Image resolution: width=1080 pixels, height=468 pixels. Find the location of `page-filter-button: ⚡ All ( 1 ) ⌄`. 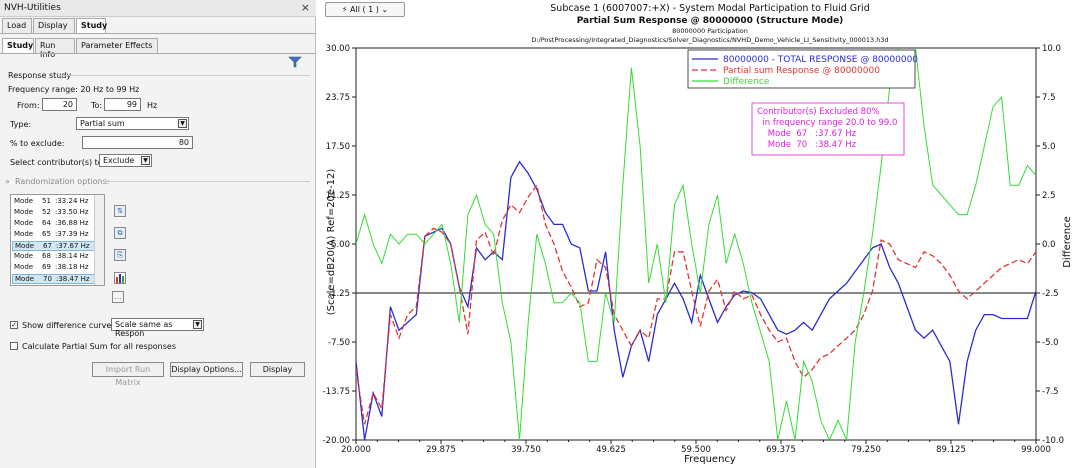

page-filter-button: ⚡ All ( 1 ) ⌄ is located at coordinates (365, 9).